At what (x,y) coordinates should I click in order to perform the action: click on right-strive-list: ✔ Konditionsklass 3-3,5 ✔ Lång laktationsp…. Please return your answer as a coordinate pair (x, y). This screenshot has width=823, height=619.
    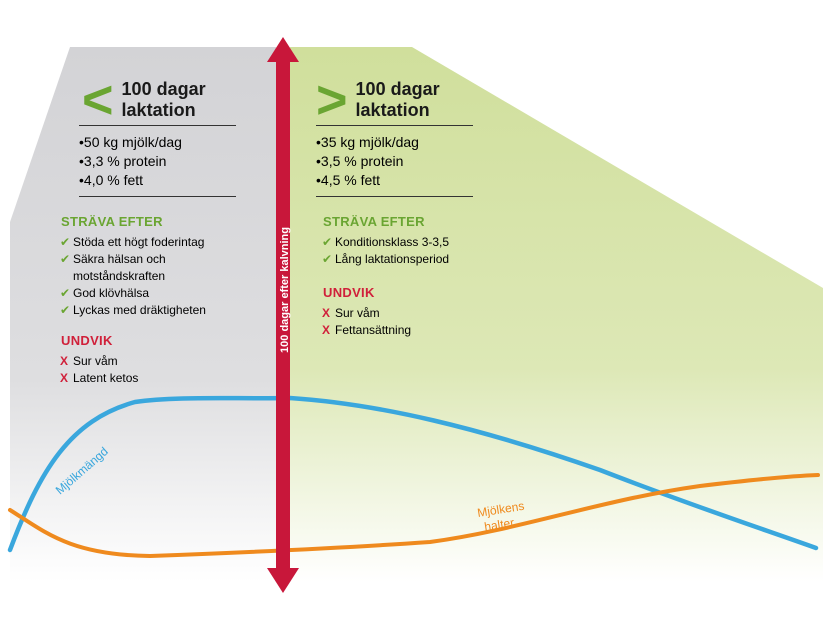
    Looking at the image, I should click on (385, 251).